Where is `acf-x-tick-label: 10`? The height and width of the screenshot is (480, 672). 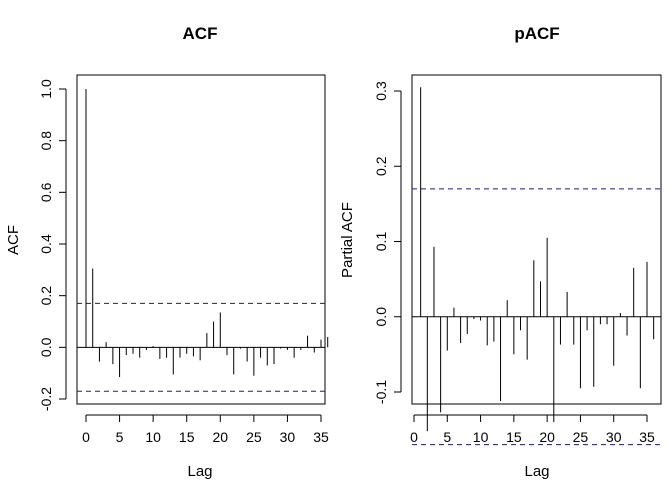 acf-x-tick-label: 10 is located at coordinates (153, 437).